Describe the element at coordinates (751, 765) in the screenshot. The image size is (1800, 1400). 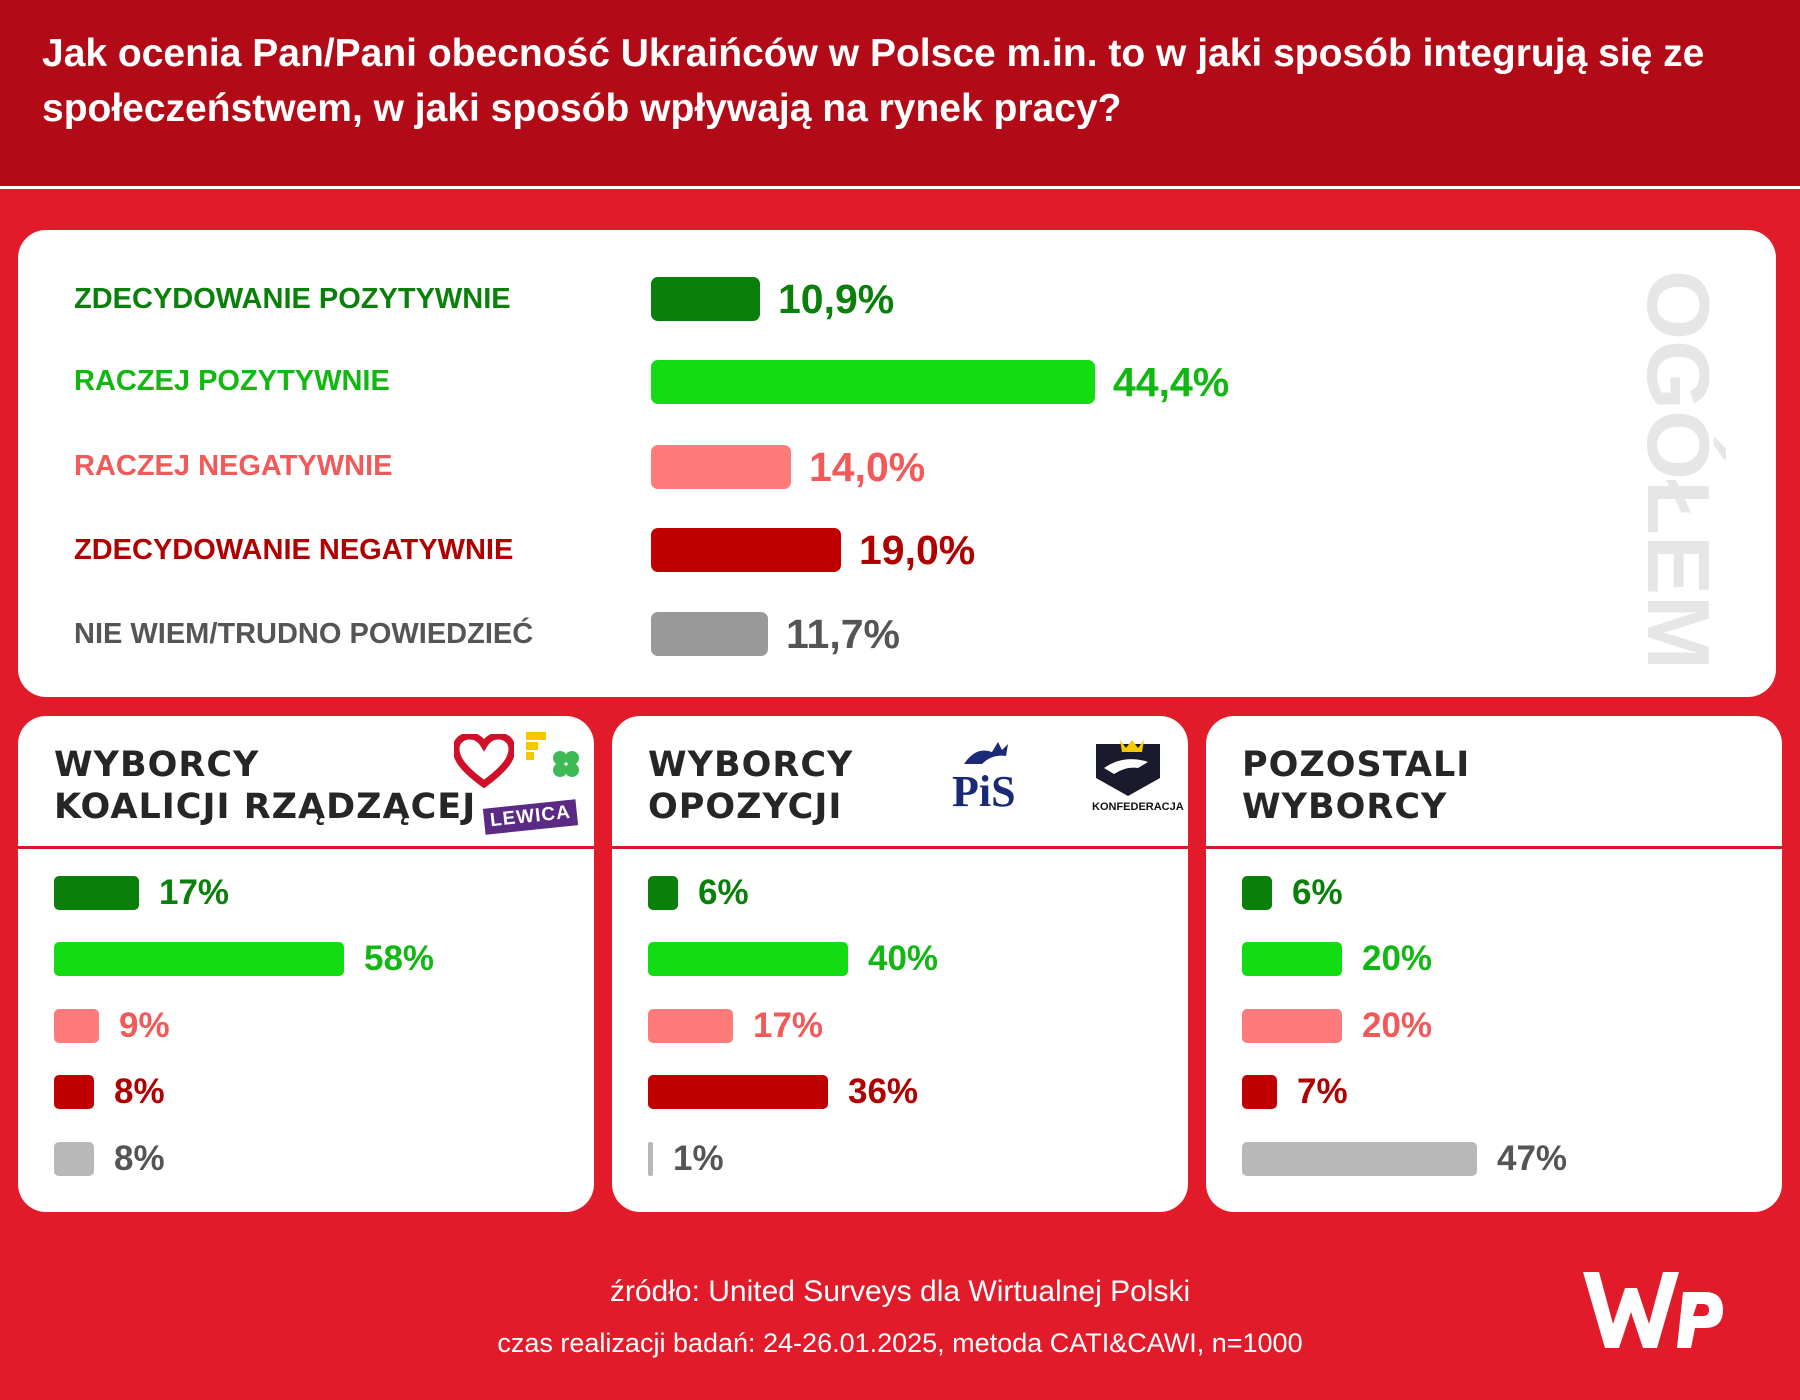
I see `opposition-title-line-1: WYBORCY` at that location.